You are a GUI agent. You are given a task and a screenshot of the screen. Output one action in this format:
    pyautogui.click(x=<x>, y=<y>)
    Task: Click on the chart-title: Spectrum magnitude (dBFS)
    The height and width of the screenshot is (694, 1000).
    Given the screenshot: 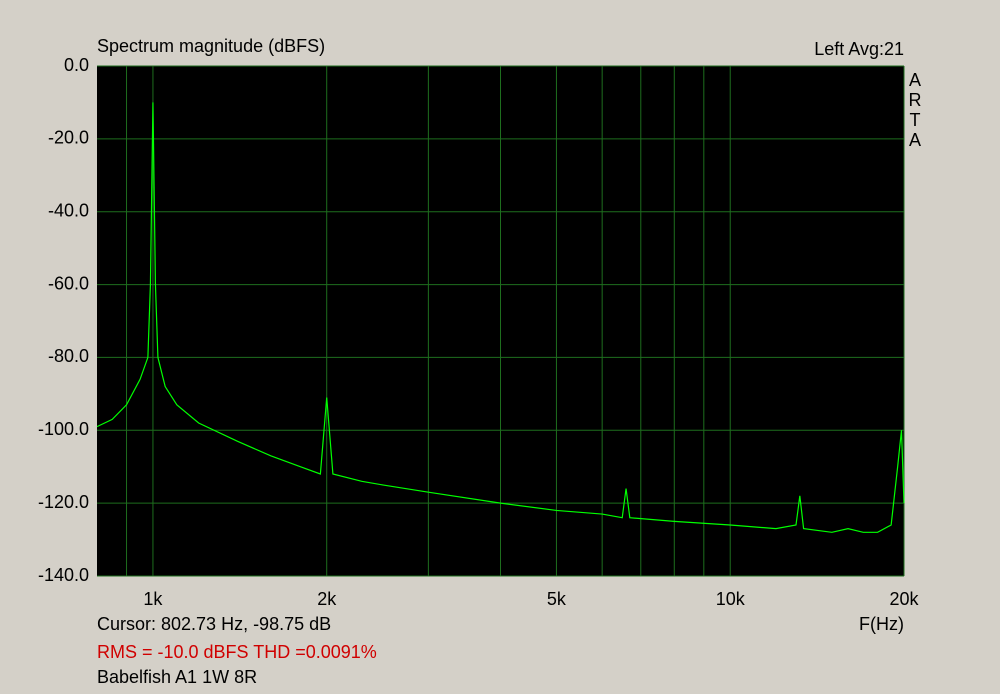 What is the action you would take?
    pyautogui.click(x=211, y=46)
    